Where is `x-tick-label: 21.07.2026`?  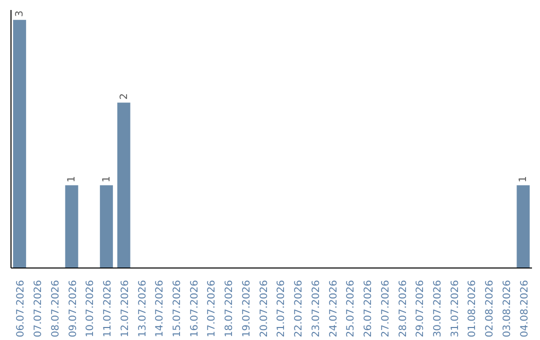 x-tick-label: 21.07.2026 is located at coordinates (282, 309).